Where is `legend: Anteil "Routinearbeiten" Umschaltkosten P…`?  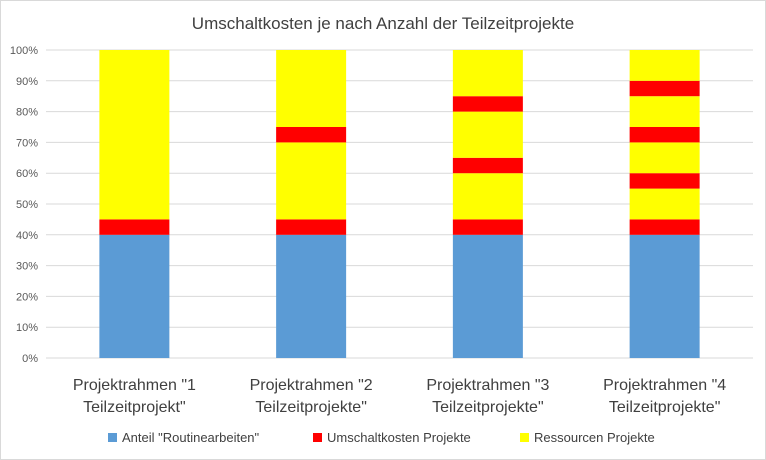 legend: Anteil "Routinearbeiten" Umschaltkosten P… is located at coordinates (381, 437).